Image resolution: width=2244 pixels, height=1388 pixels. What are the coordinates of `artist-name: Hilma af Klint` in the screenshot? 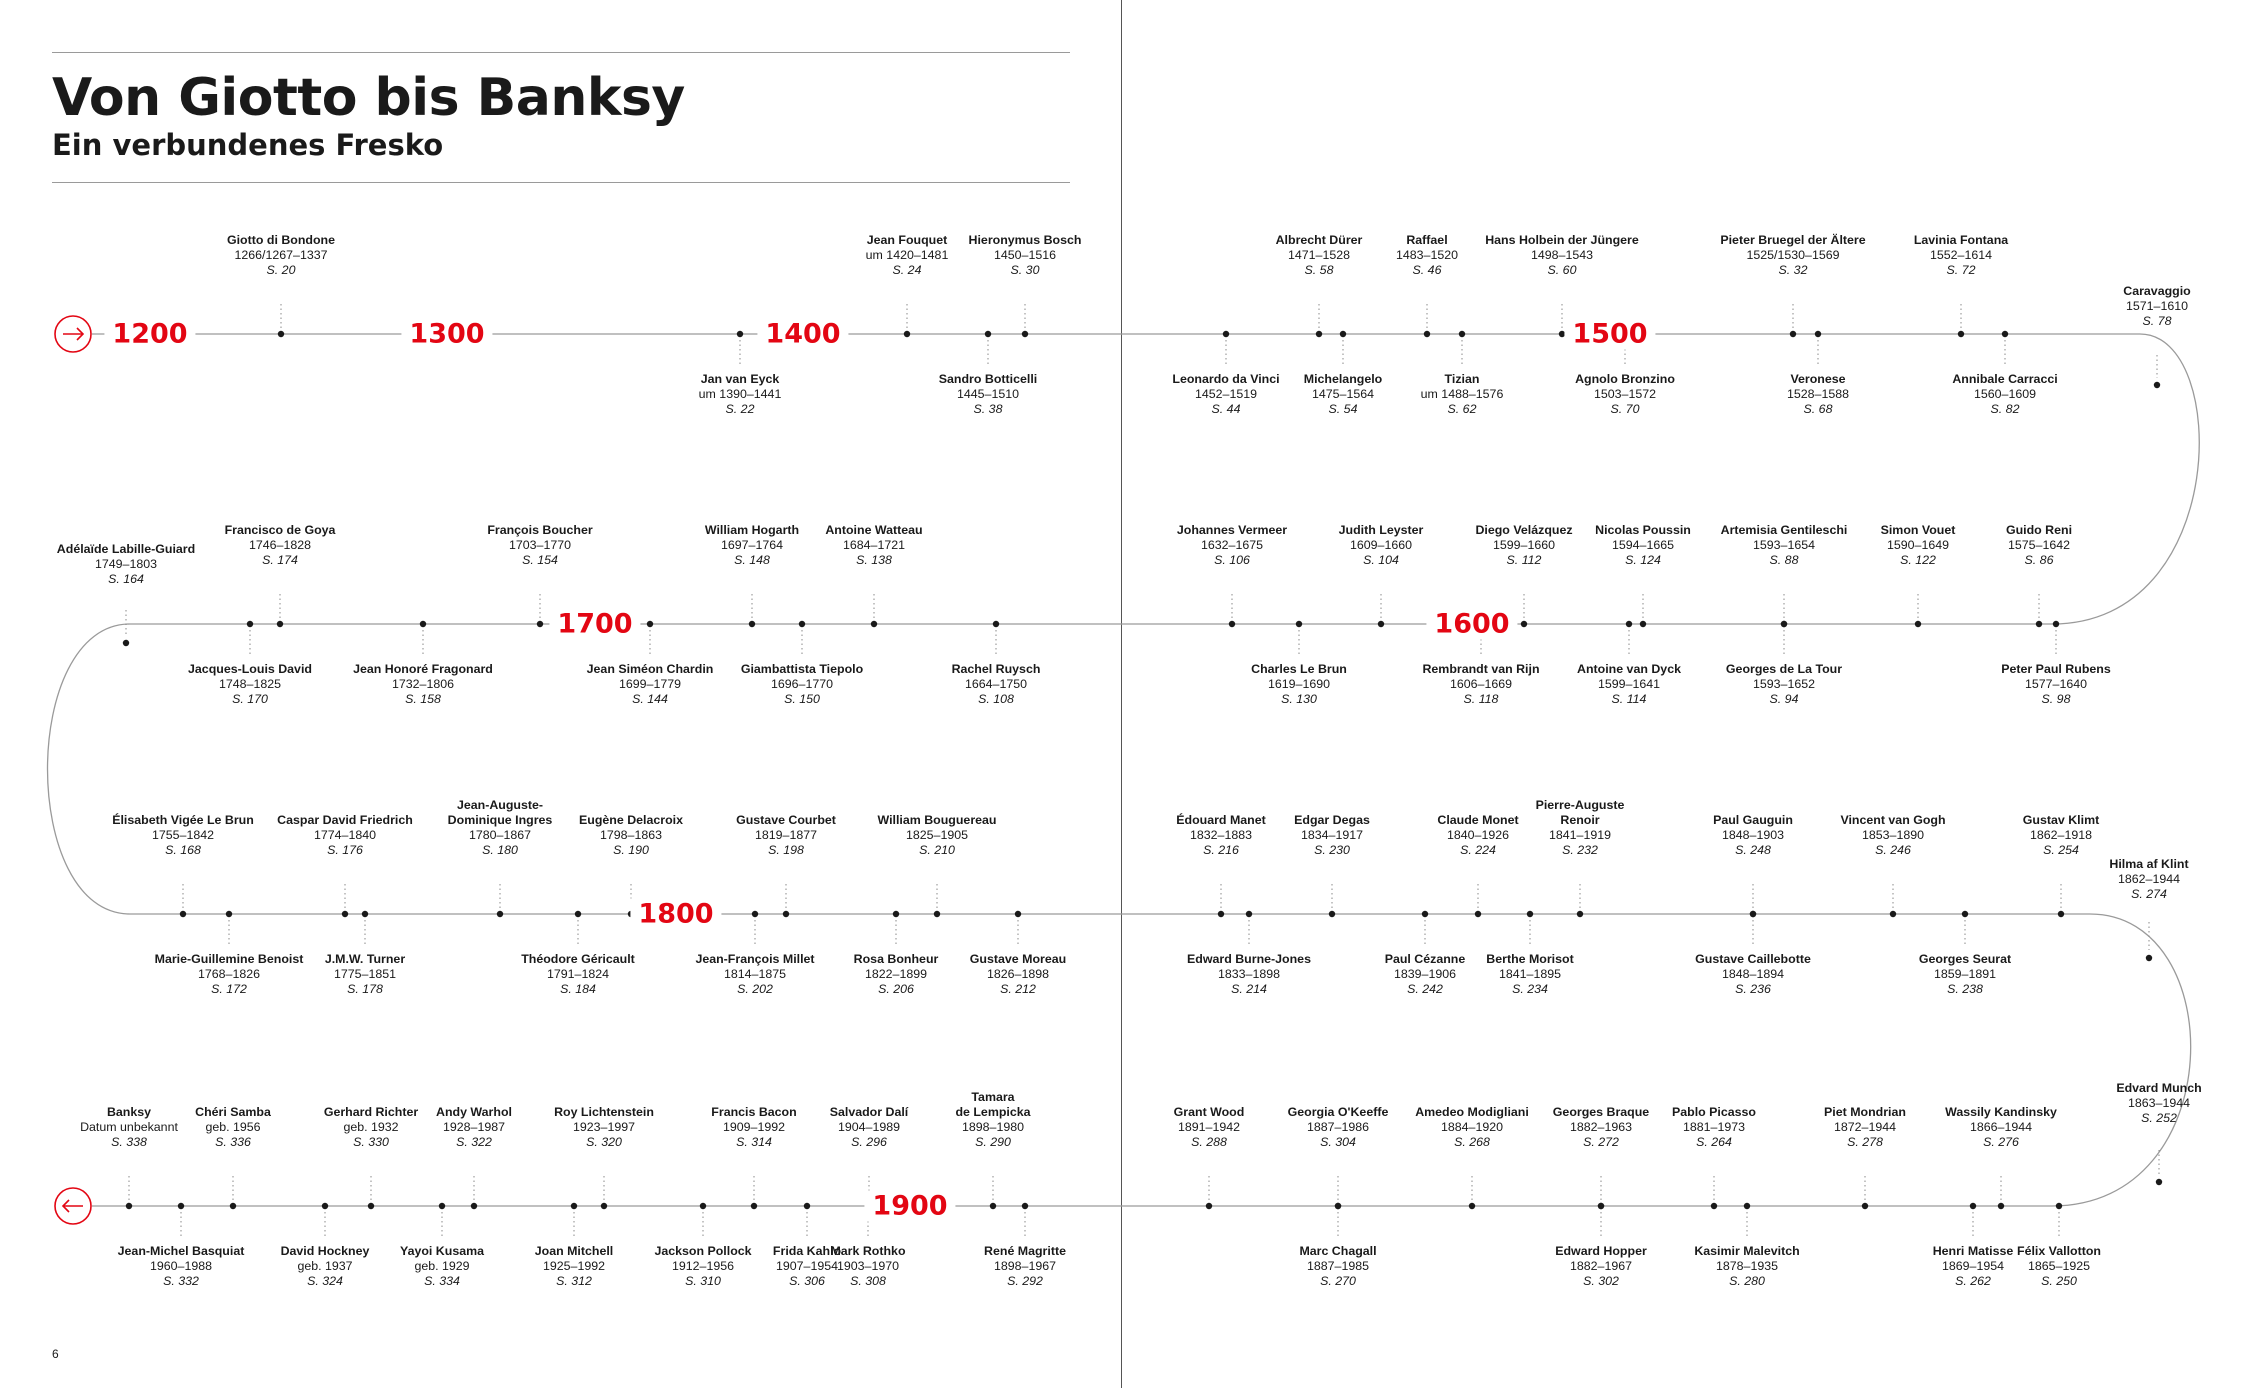 It's located at (2149, 864).